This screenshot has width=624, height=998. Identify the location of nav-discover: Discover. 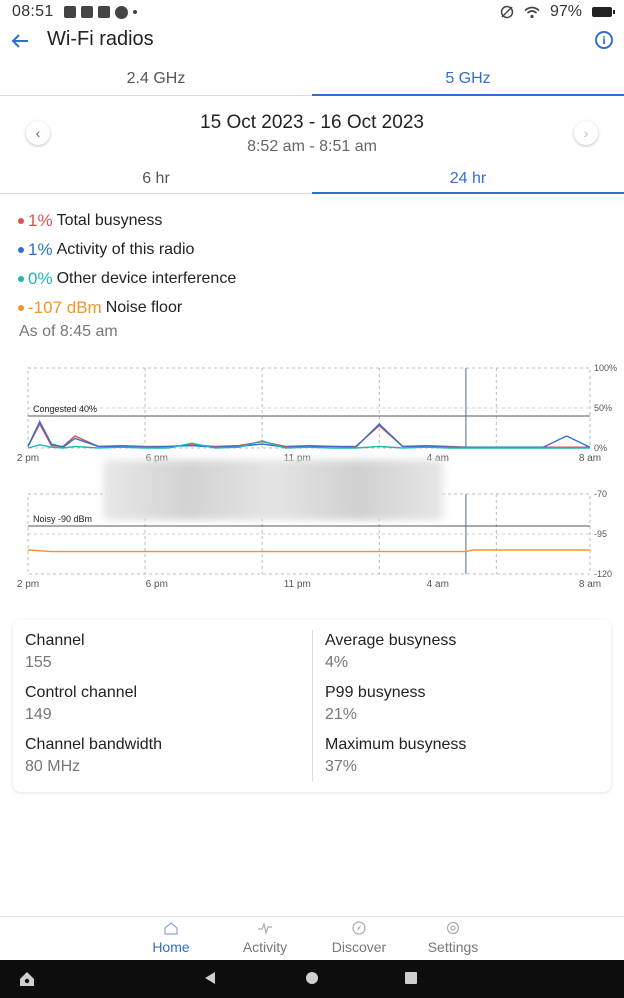
(359, 938).